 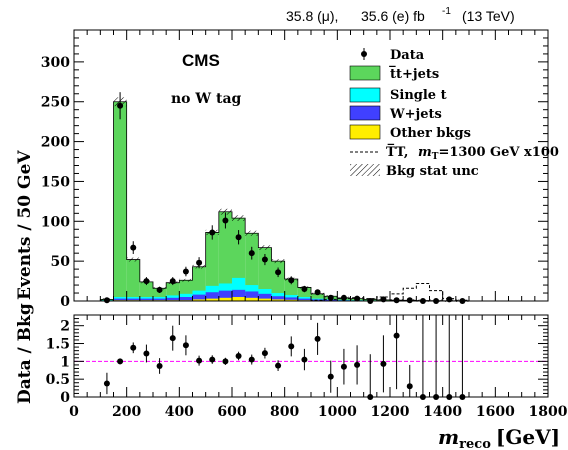 I want to click on x-tick-2: 400, so click(x=179, y=412).